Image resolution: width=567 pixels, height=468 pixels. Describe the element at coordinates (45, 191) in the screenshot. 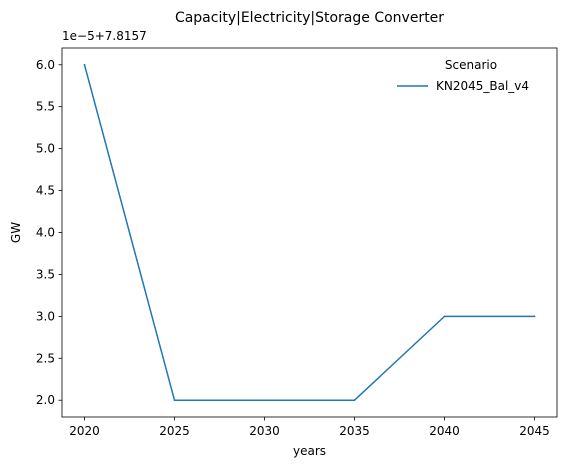

I see `y-tick-label: 4.5` at that location.